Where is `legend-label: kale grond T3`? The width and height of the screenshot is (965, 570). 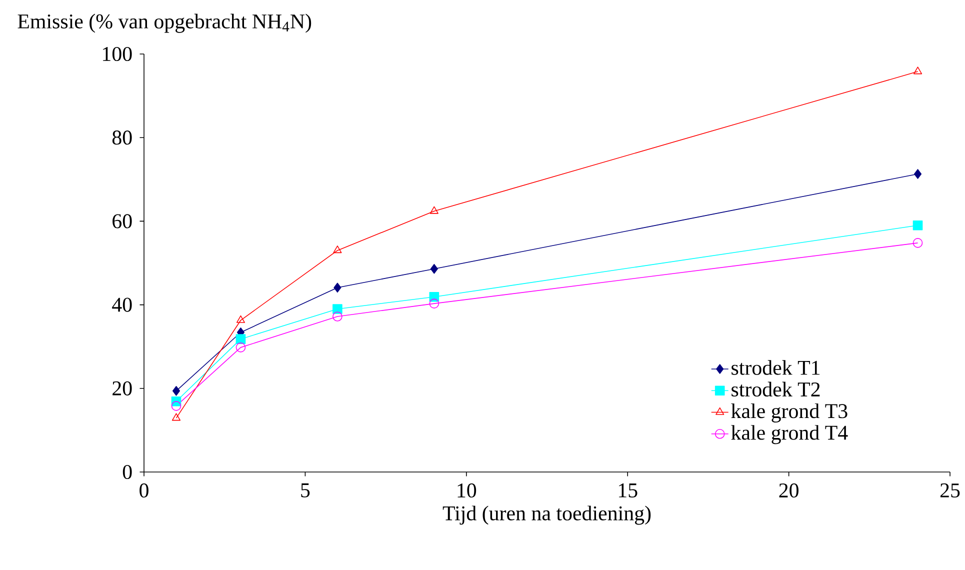 legend-label: kale grond T3 is located at coordinates (789, 412).